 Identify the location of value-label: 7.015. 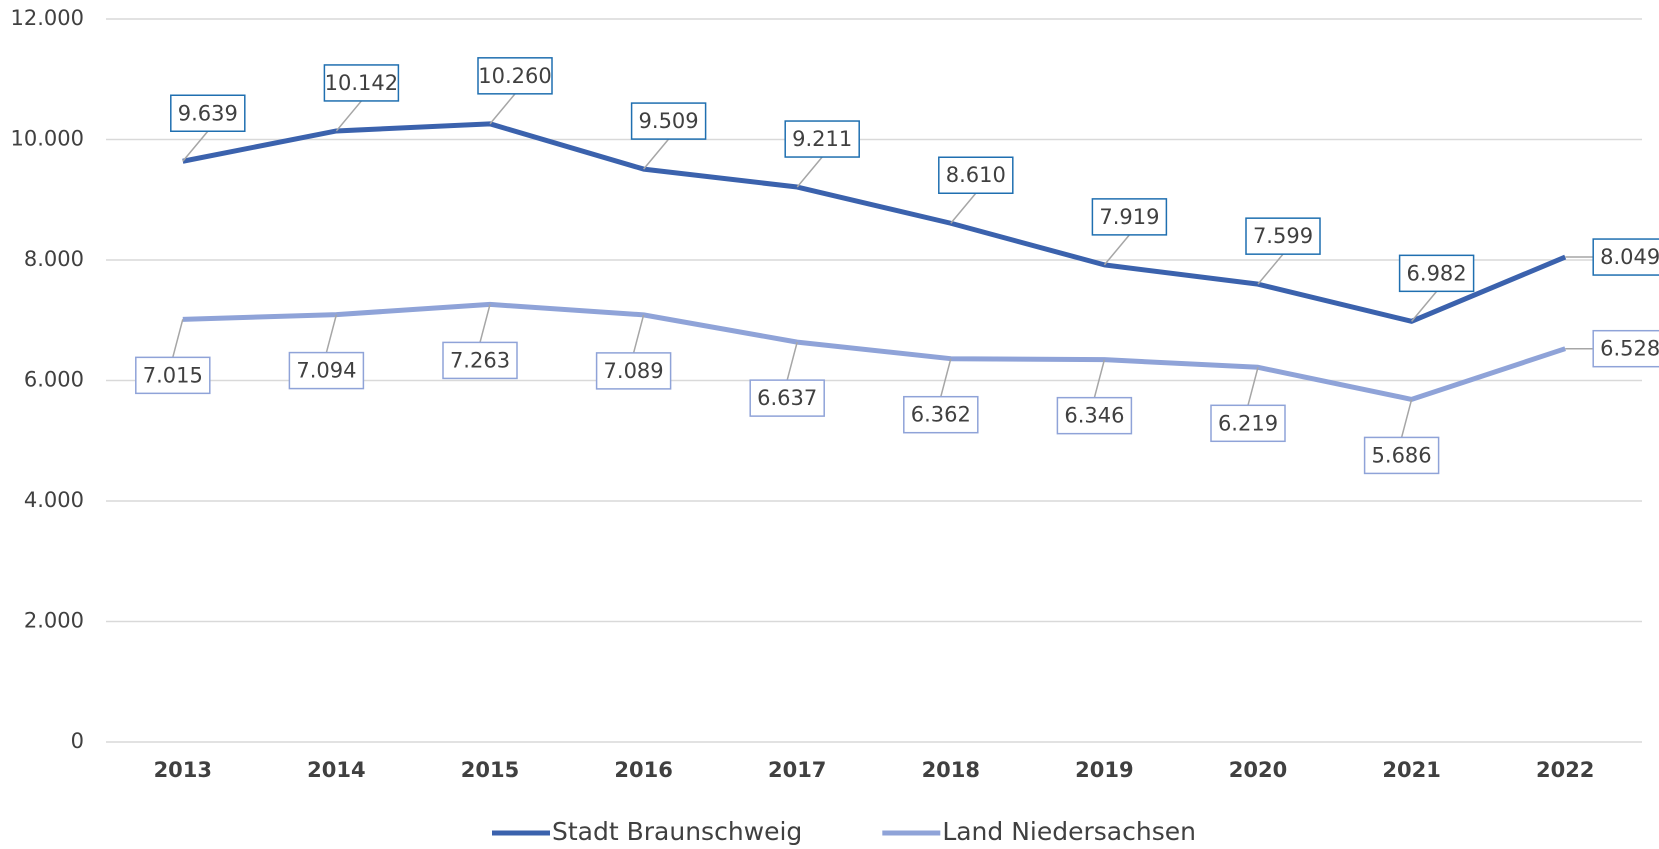
(173, 375).